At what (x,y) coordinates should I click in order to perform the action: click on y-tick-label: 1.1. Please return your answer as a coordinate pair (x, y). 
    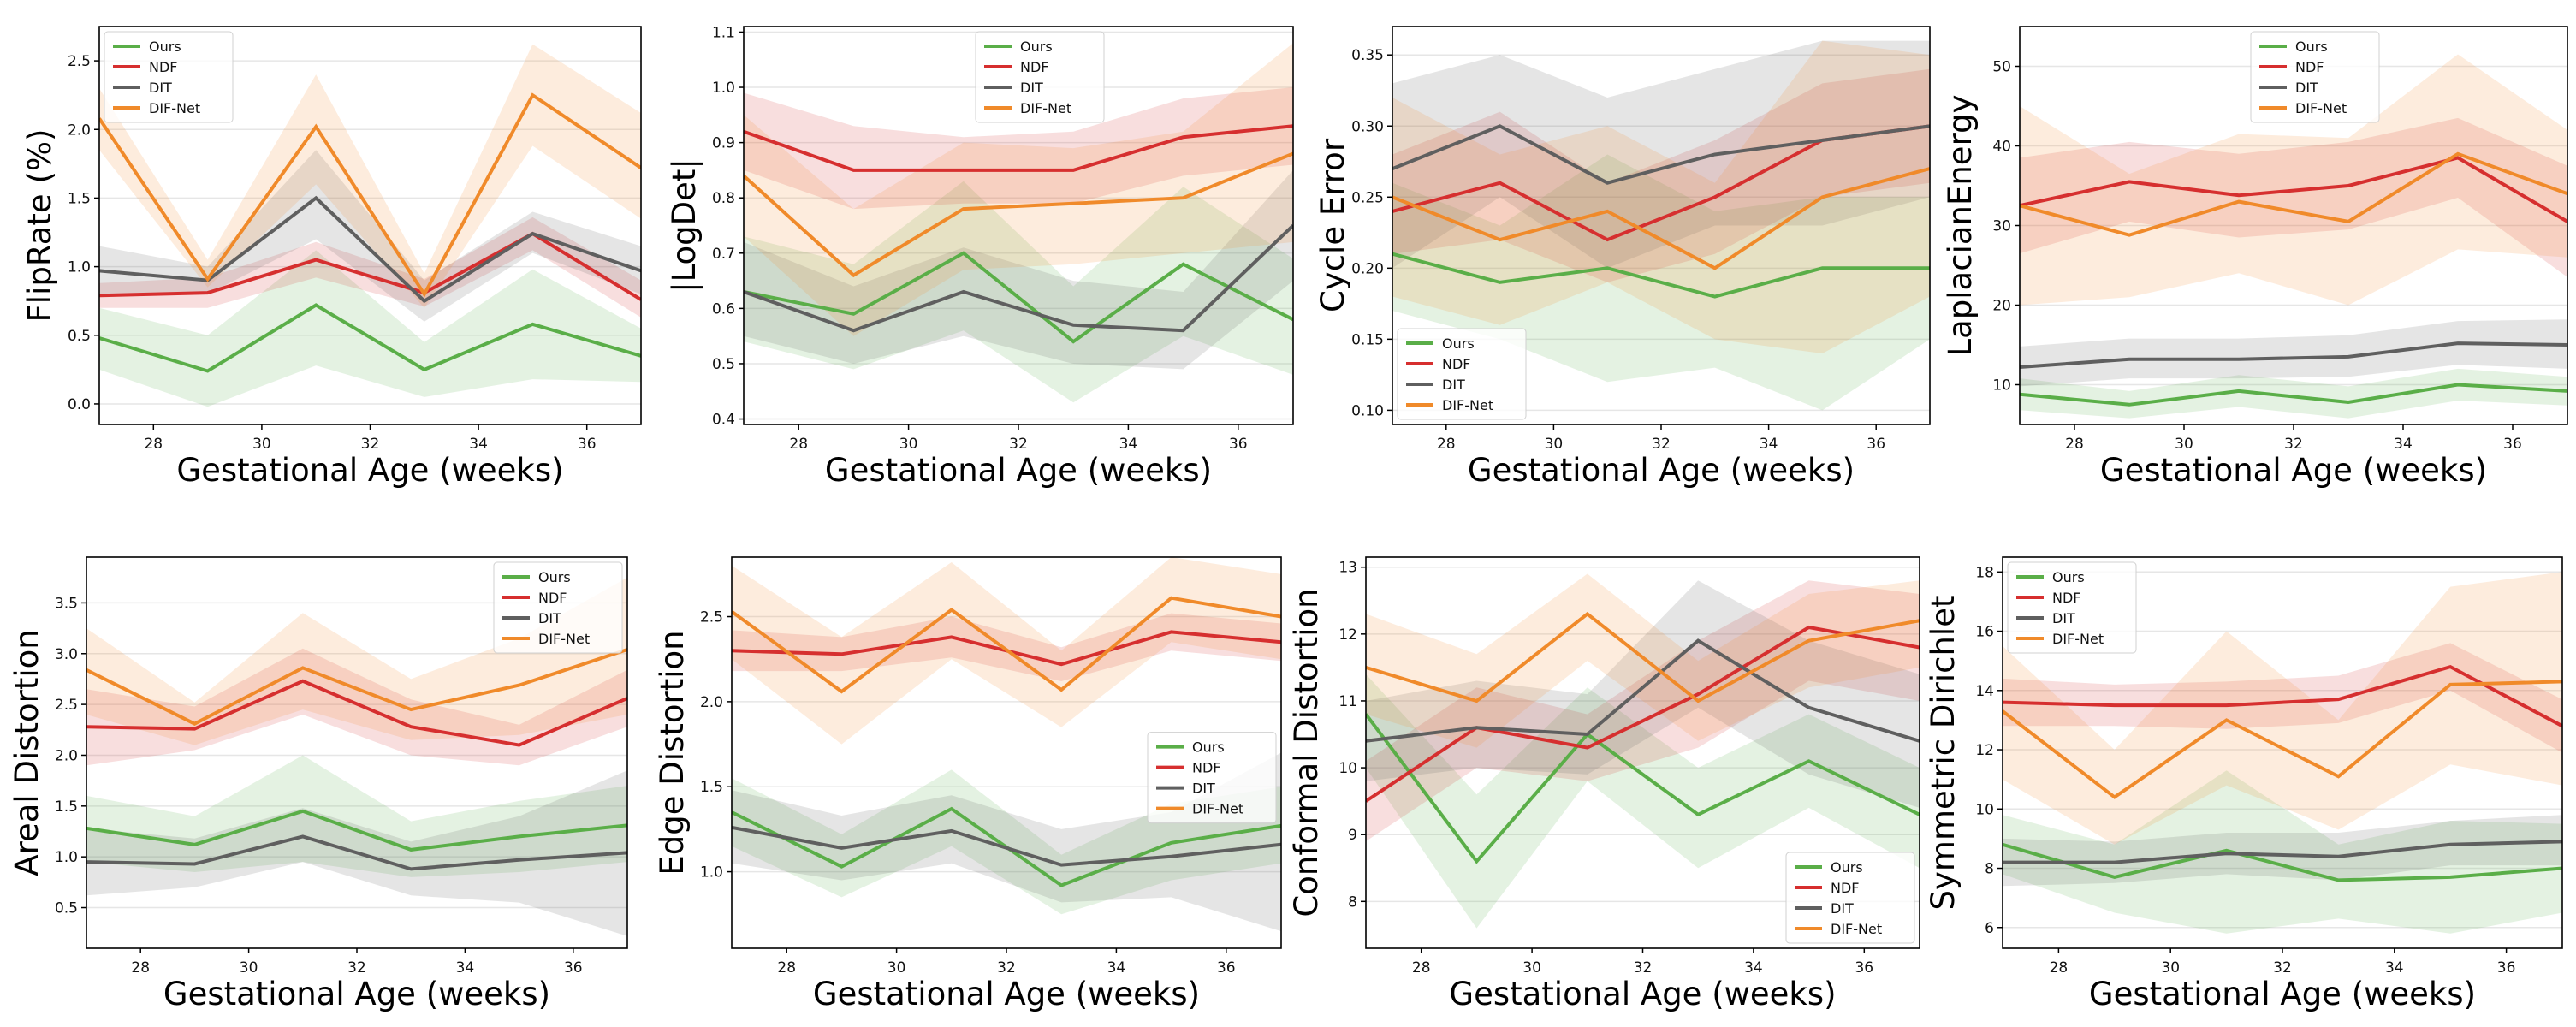
    Looking at the image, I should click on (723, 32).